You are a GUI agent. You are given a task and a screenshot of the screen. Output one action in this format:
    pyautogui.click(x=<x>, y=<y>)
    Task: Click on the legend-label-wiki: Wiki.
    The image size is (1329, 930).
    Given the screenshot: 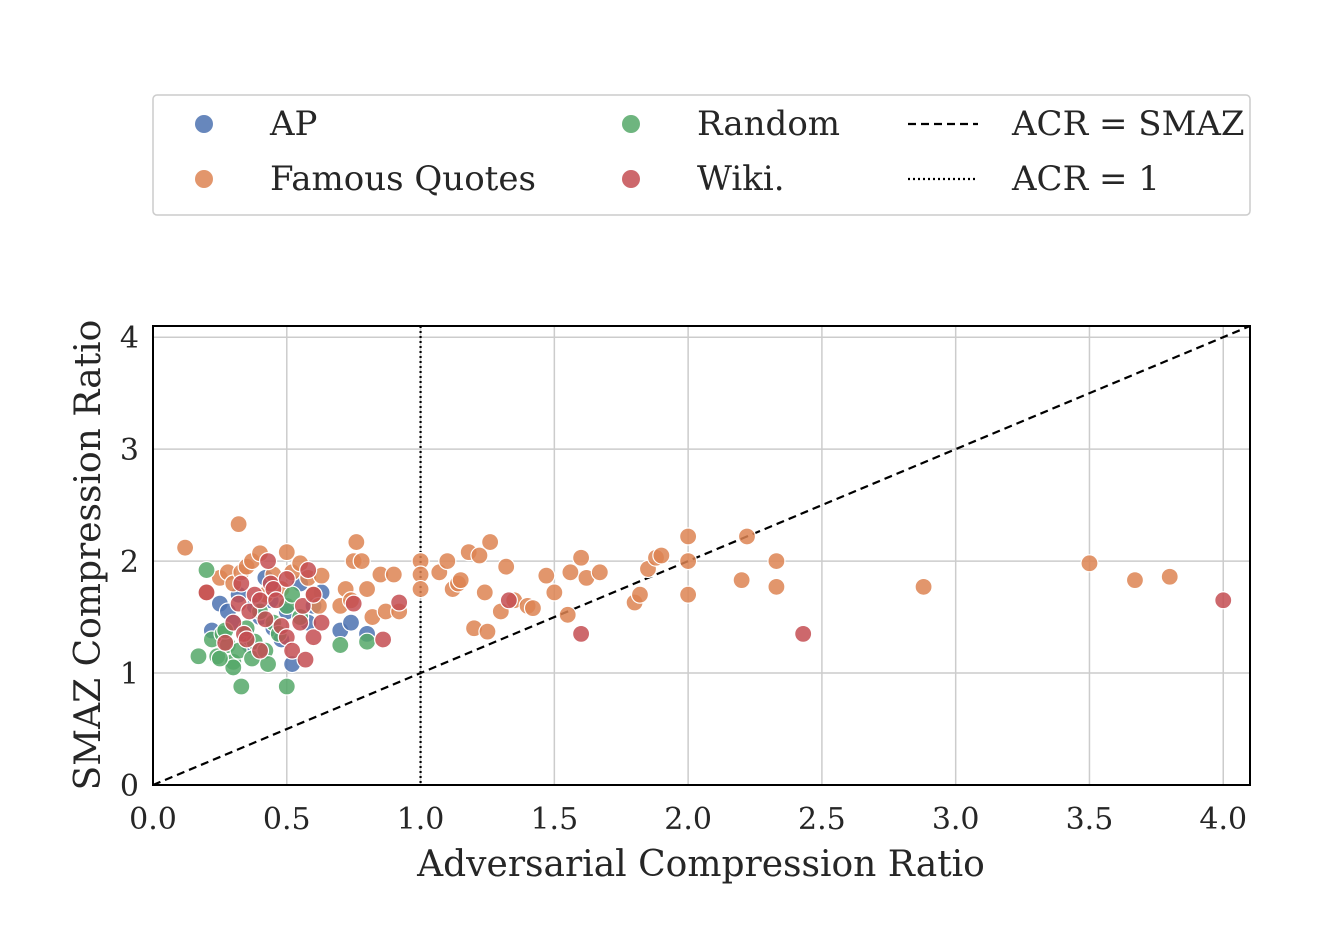 What is the action you would take?
    pyautogui.click(x=741, y=179)
    